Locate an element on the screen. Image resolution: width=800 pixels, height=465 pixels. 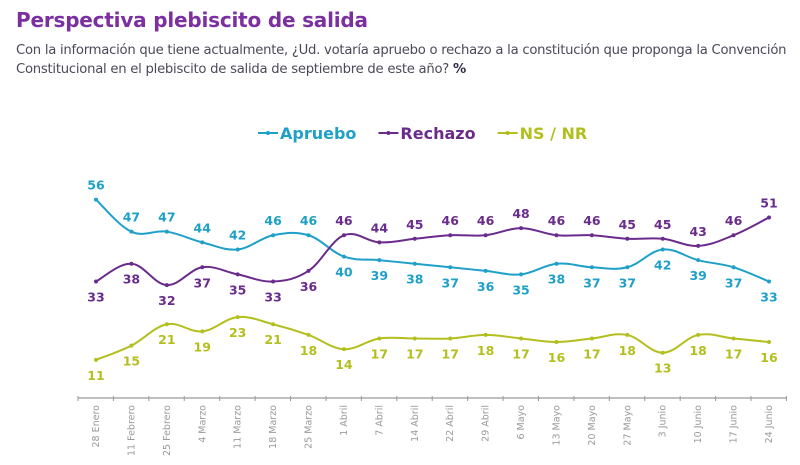
x-tick-label-11-marzo: 11 Marzo is located at coordinates (238, 427).